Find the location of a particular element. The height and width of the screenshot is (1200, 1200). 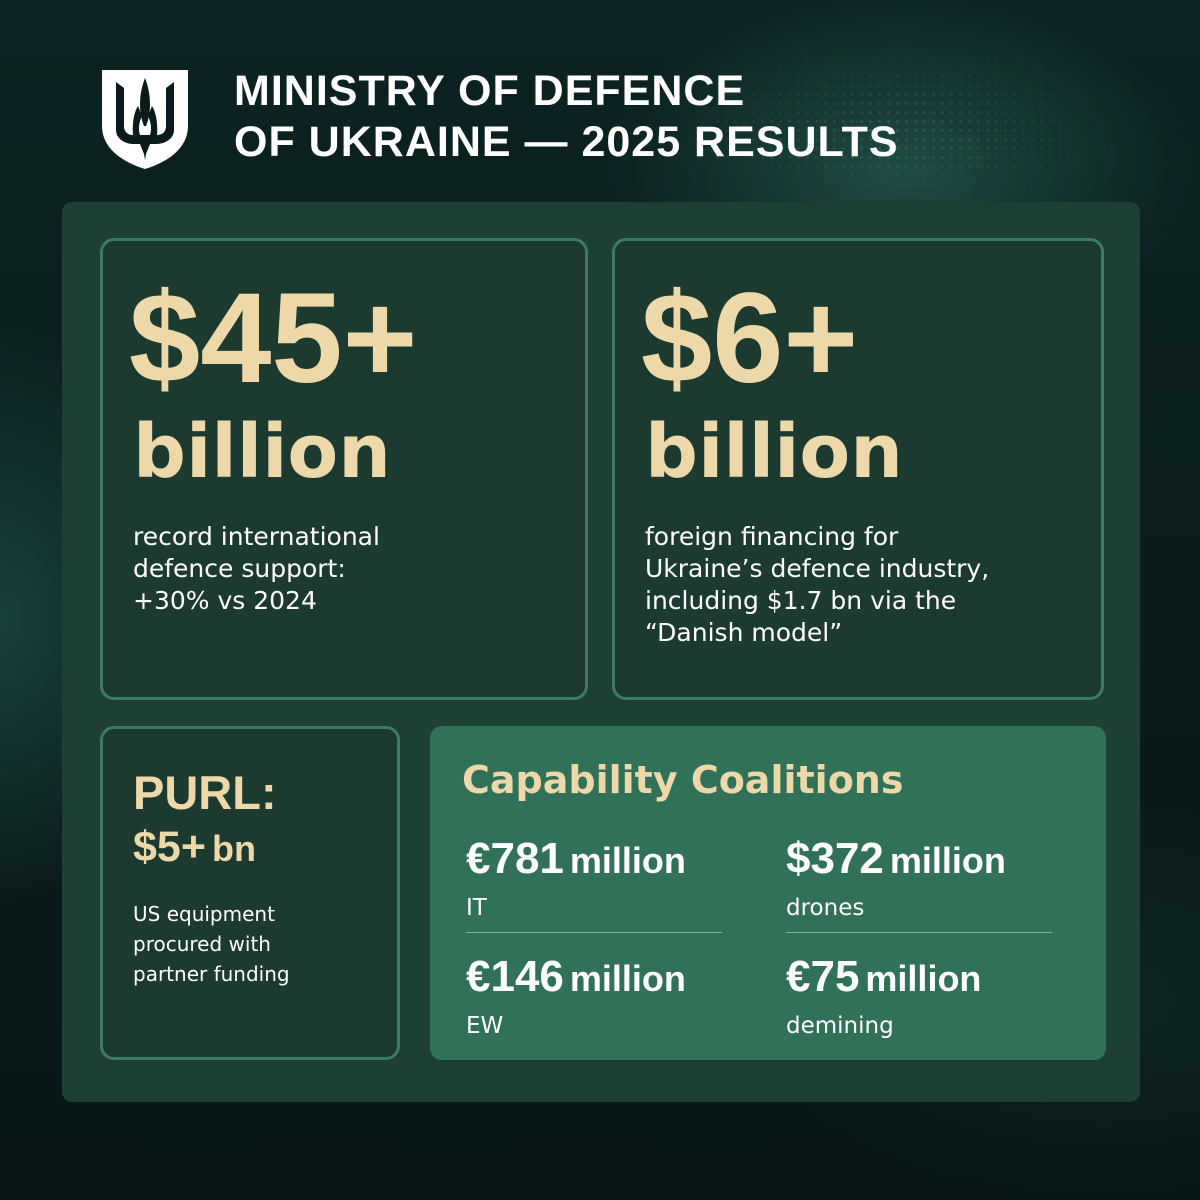

purl-title: PURL: is located at coordinates (205, 792).